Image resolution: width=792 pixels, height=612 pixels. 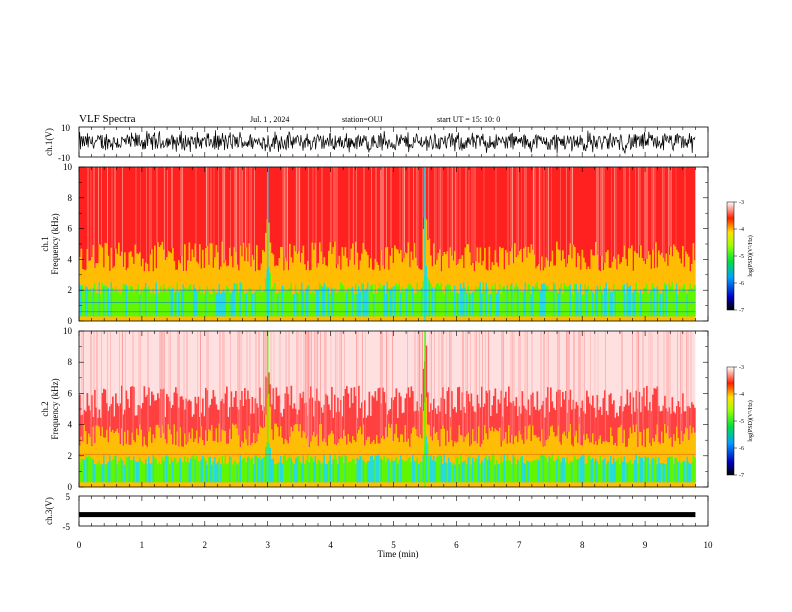 What do you see at coordinates (362, 119) in the screenshot?
I see `station-label: station=OUJ` at bounding box center [362, 119].